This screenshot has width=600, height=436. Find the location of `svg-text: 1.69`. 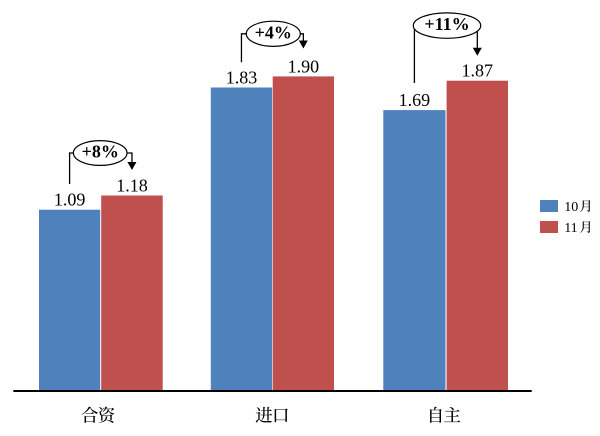

svg-text: 1.69 is located at coordinates (415, 100).